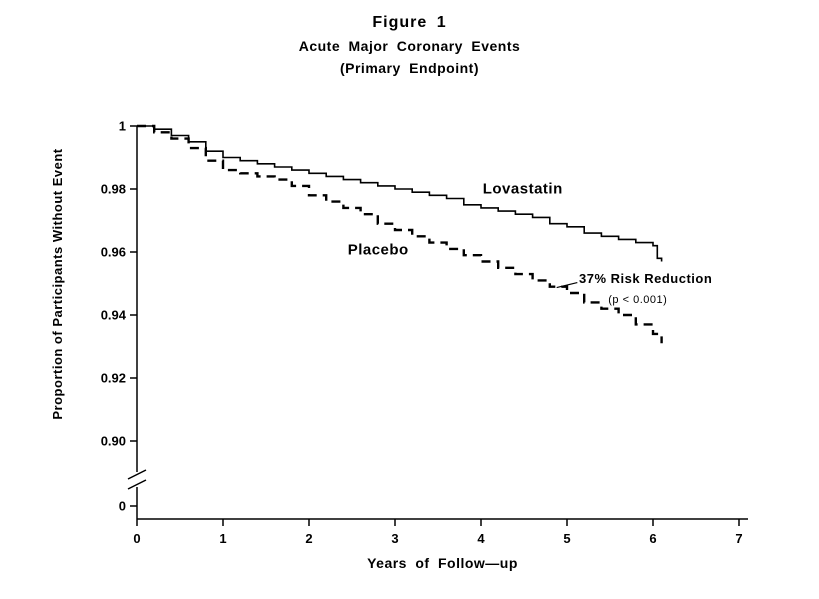  Describe the element at coordinates (442, 563) in the screenshot. I see `x-axis-title: Years of Follow—up` at that location.